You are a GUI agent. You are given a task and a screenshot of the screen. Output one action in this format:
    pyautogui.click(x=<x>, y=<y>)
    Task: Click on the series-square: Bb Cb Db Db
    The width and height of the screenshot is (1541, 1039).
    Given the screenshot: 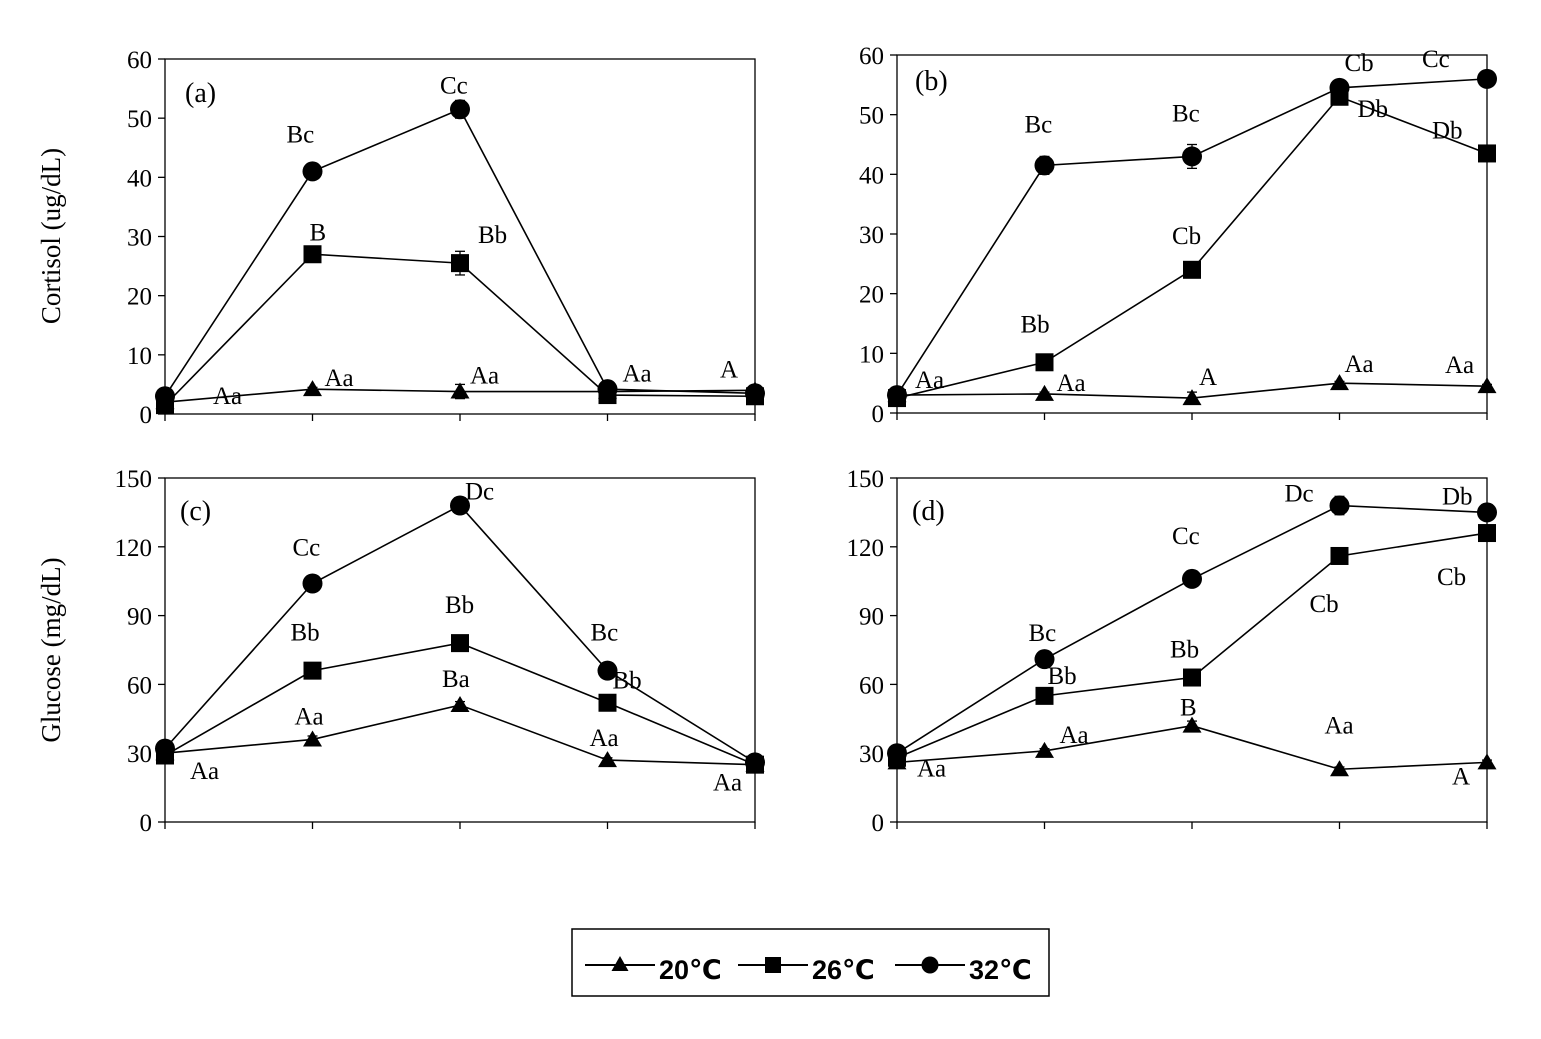 What is the action you would take?
    pyautogui.click(x=1192, y=247)
    